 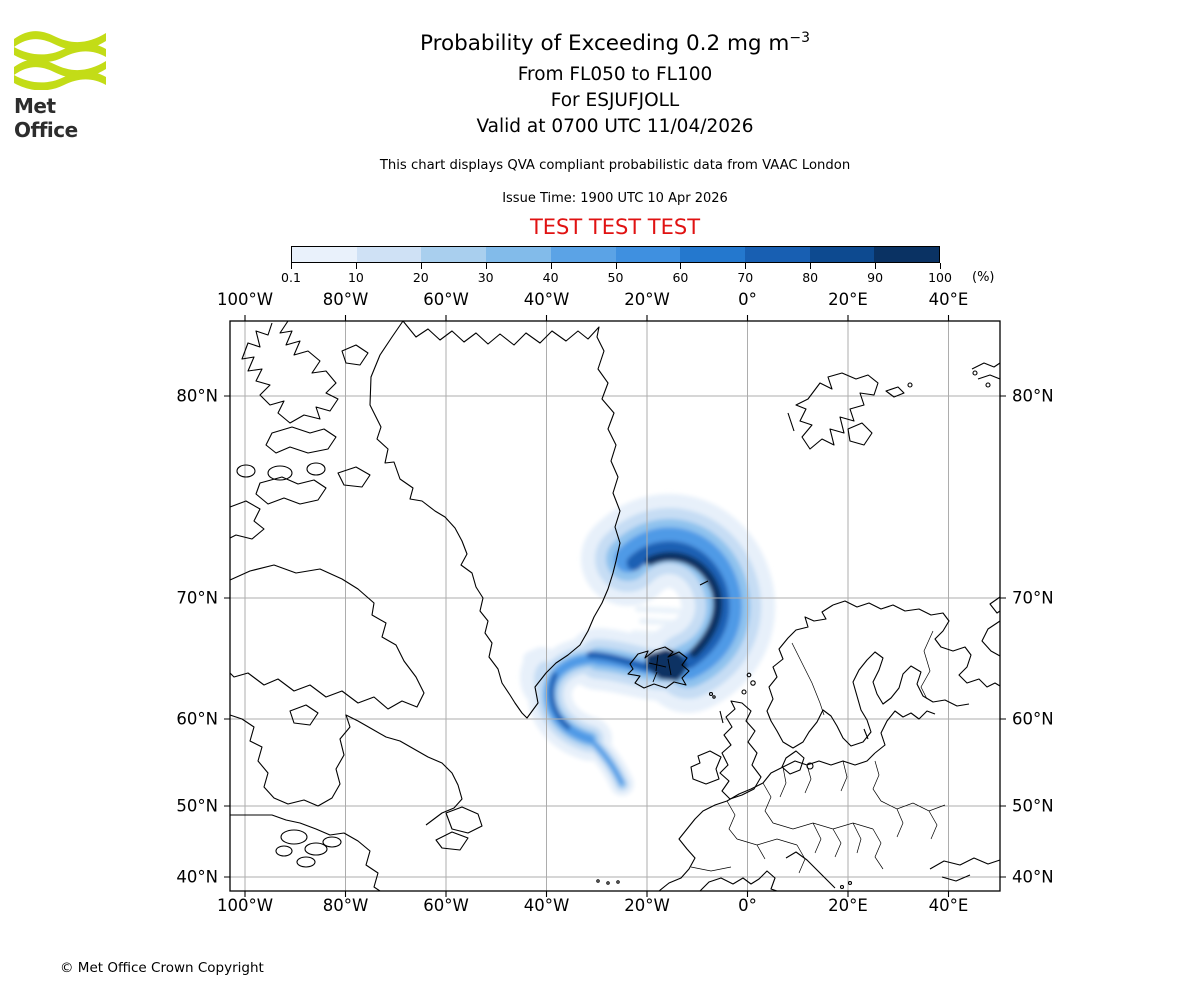 What do you see at coordinates (197, 396) in the screenshot?
I see `lat-tick-label-left: 80°N` at bounding box center [197, 396].